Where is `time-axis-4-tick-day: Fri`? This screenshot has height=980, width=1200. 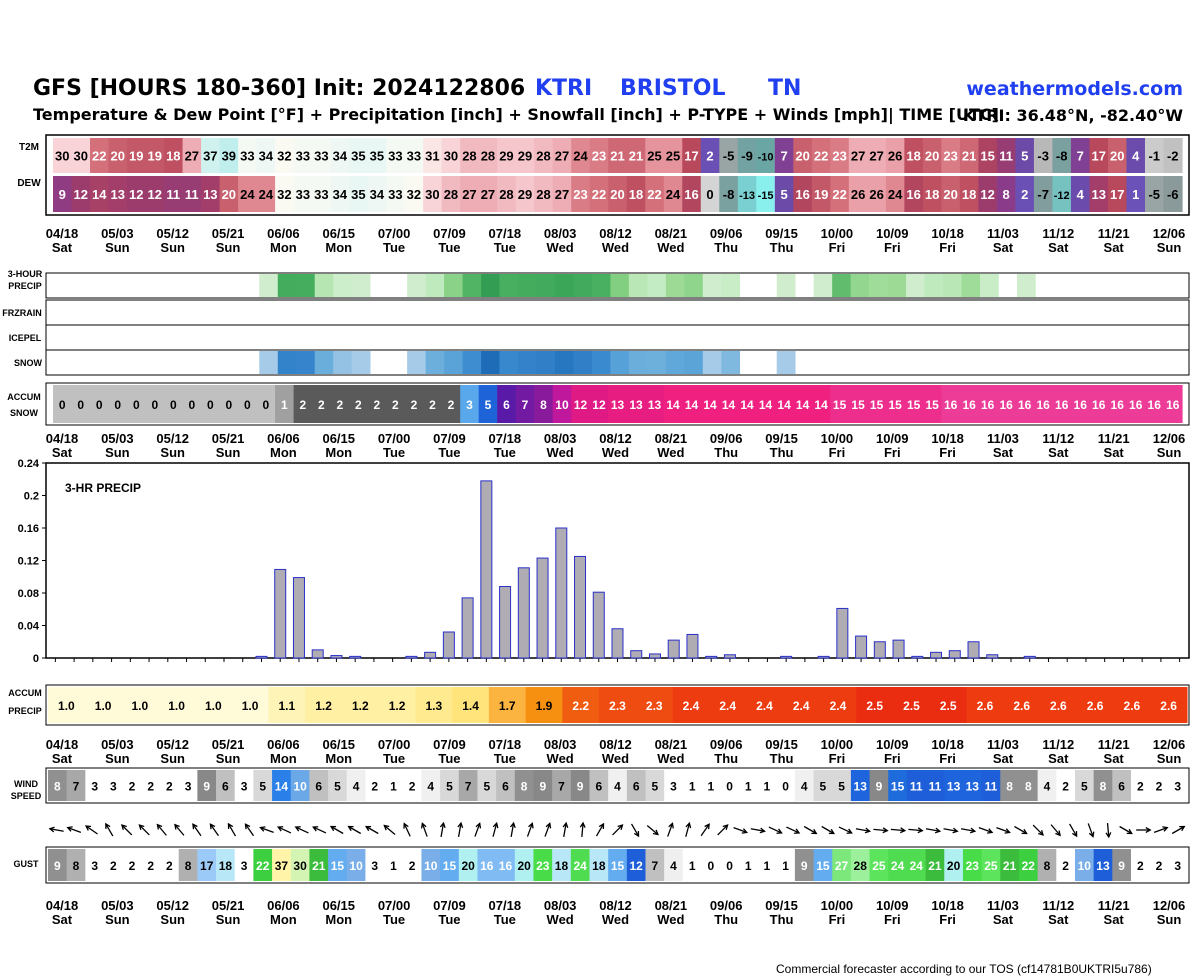
time-axis-4-tick-day: Fri is located at coordinates (892, 919).